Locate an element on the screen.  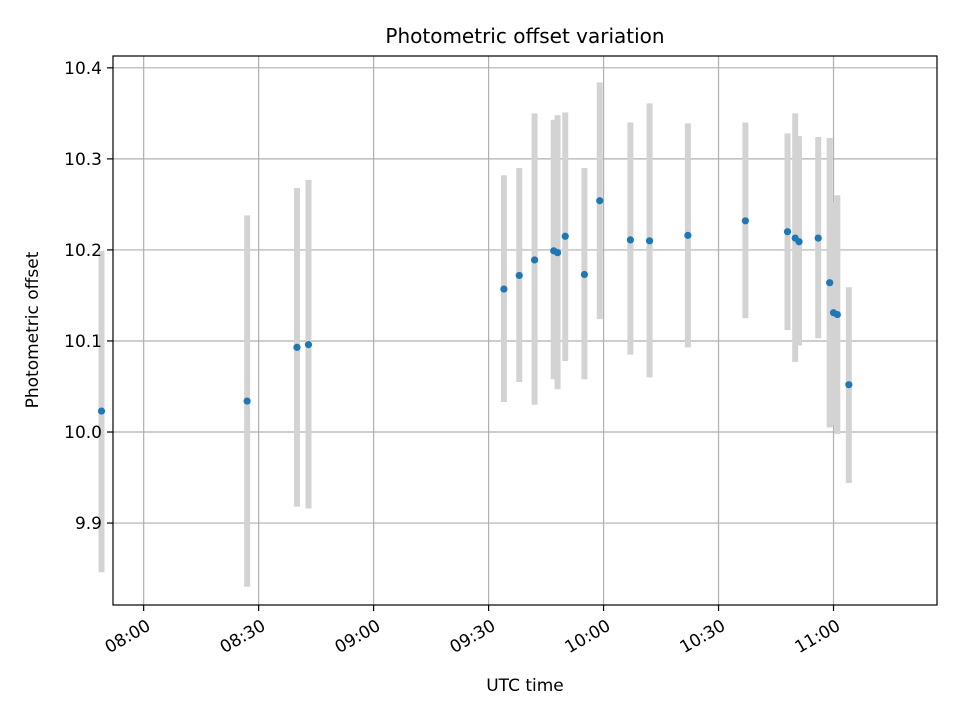
y-tick-label: 9.9 is located at coordinates (88, 524).